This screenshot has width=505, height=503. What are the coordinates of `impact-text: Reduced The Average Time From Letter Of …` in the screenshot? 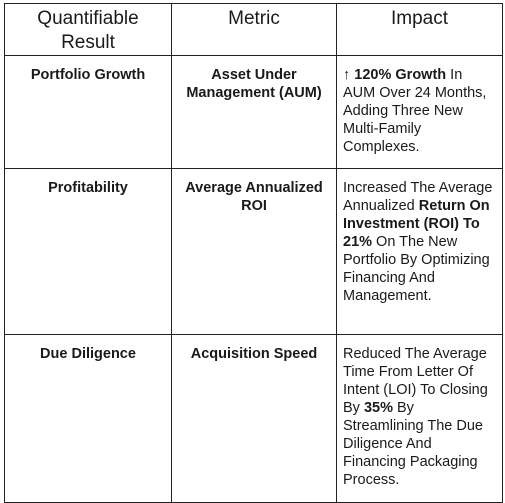 It's located at (415, 381).